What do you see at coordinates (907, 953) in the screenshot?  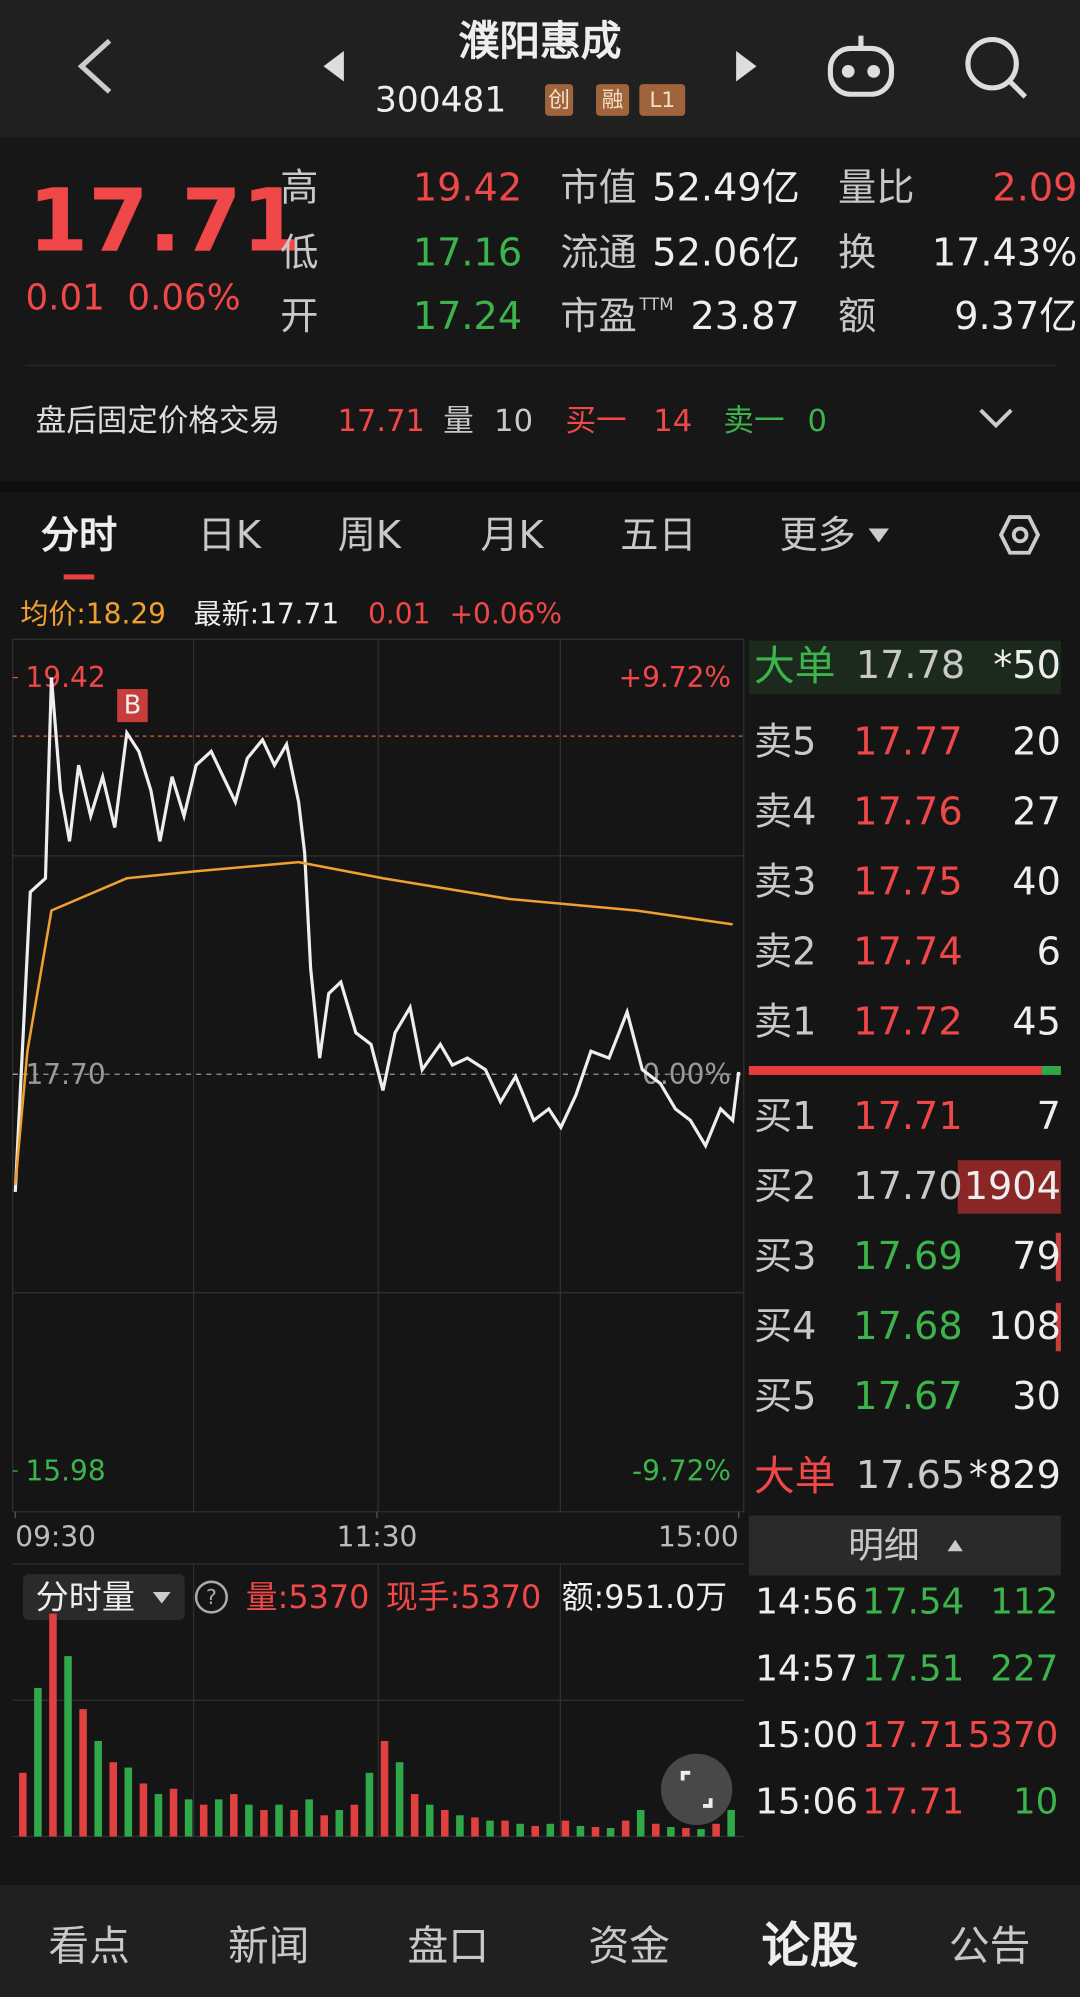 I see `ask-price: 17.74` at bounding box center [907, 953].